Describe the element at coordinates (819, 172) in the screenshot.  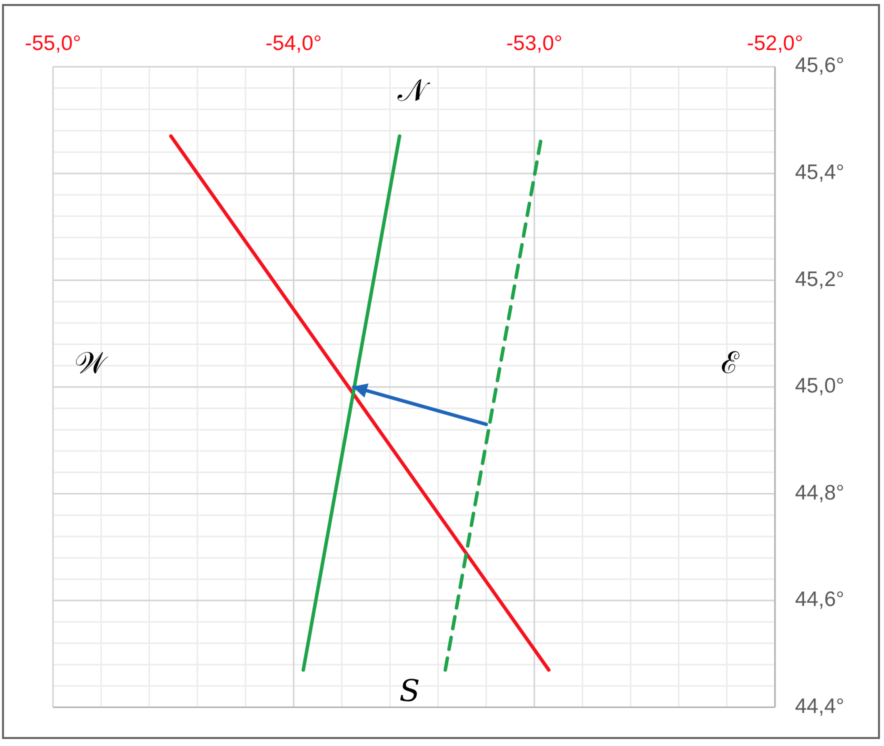
I see `y-tick-label: 45,4°` at that location.